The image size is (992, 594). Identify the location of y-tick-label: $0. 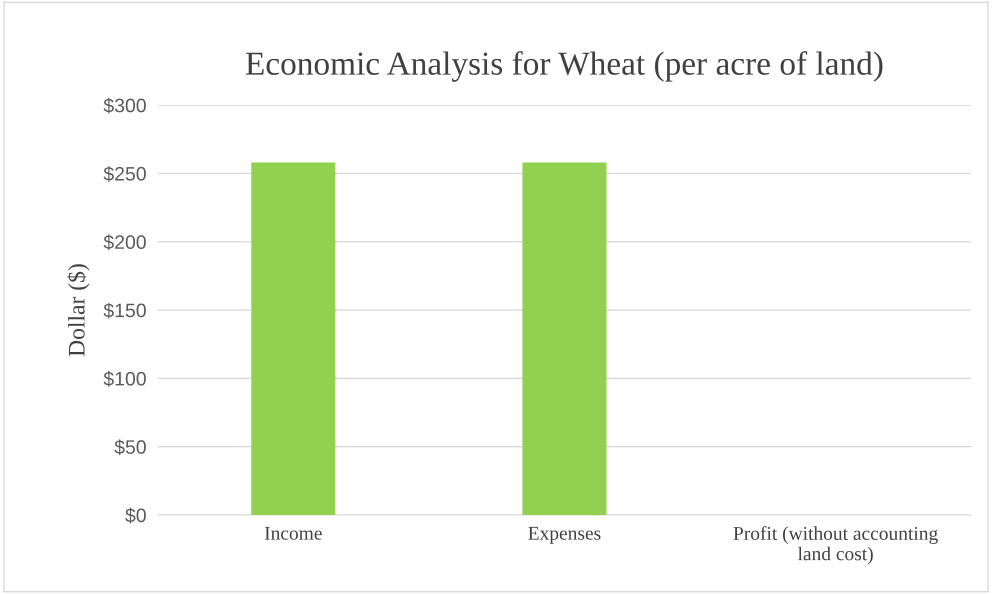
(135, 516).